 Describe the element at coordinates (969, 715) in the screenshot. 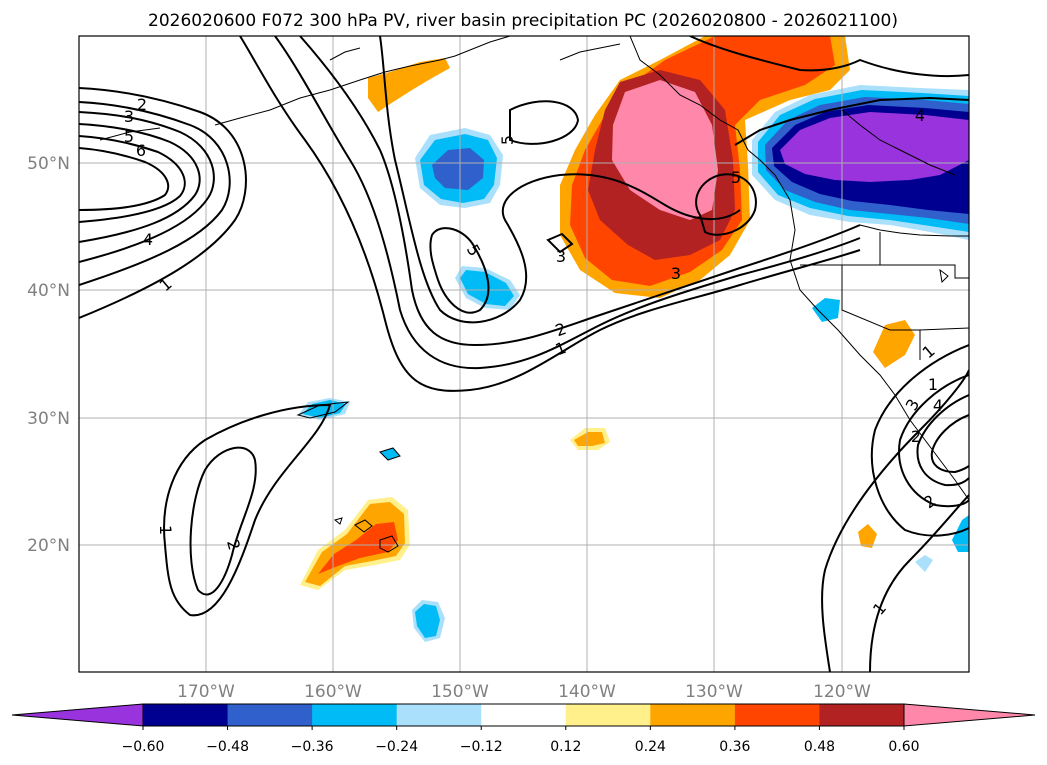

I see `colorbar-extend-high` at that location.